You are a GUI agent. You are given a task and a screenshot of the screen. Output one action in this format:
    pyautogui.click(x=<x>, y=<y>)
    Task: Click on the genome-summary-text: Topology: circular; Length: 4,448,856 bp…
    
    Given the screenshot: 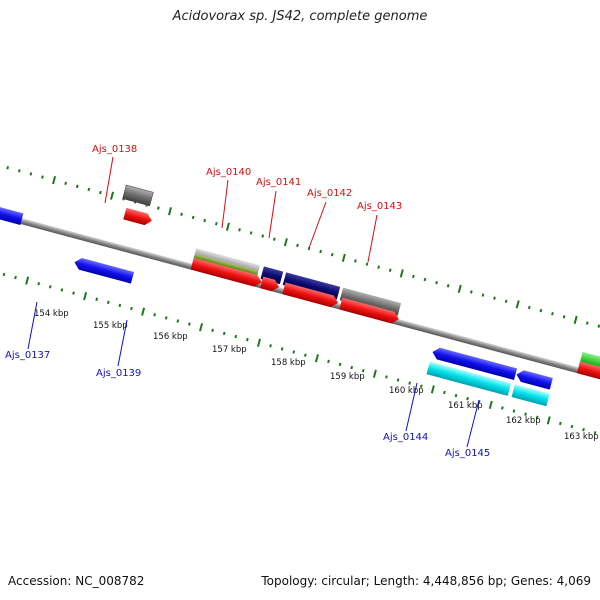 What is the action you would take?
    pyautogui.click(x=426, y=581)
    